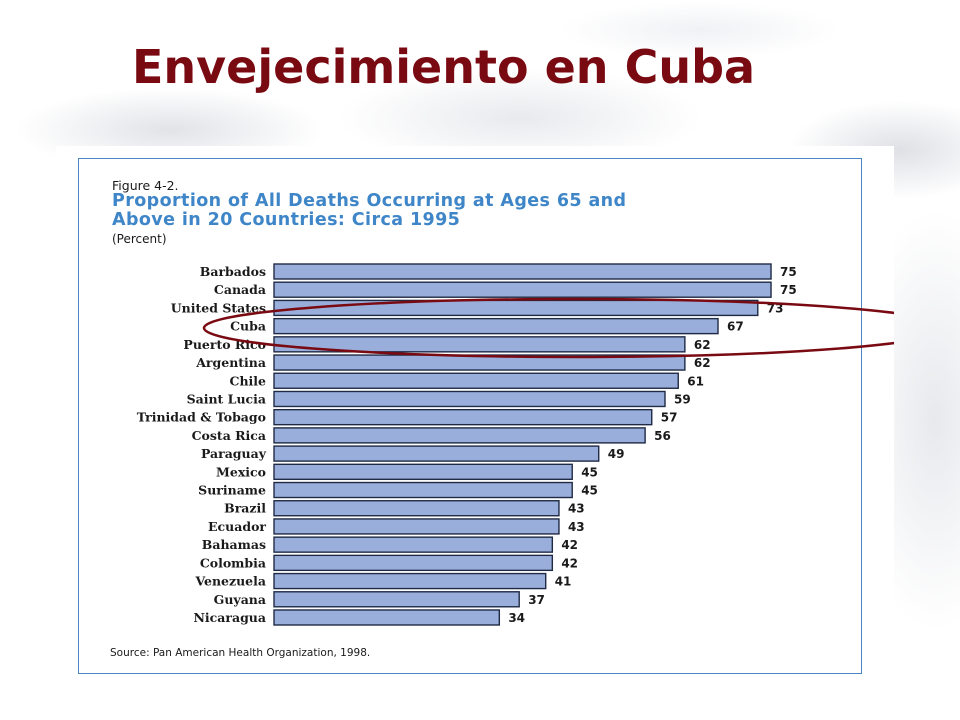 Image resolution: width=960 pixels, height=720 pixels. What do you see at coordinates (218, 307) in the screenshot?
I see `category-label-united-states: United States` at bounding box center [218, 307].